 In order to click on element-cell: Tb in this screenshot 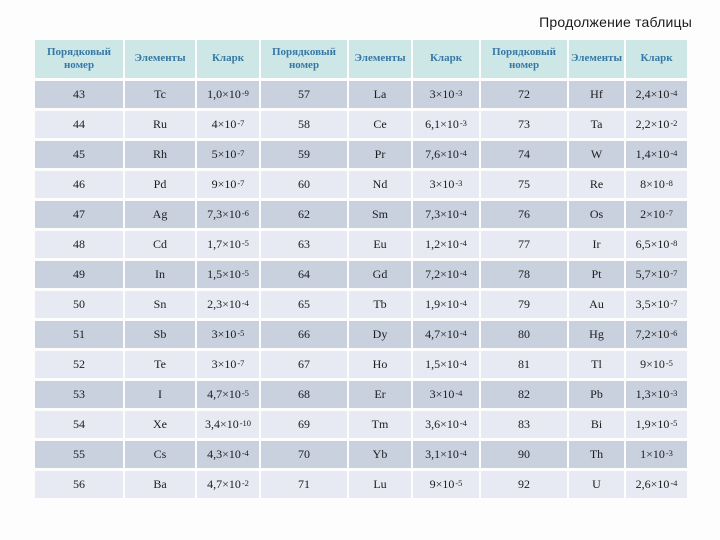, I will do `click(380, 304)`.